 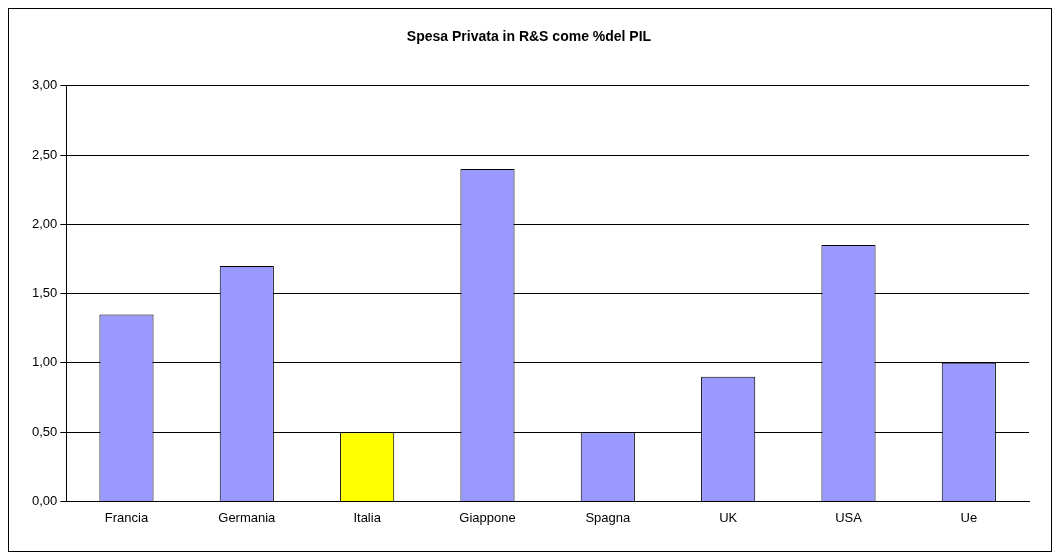 I want to click on y-tick-label: 2,50, so click(x=44, y=154).